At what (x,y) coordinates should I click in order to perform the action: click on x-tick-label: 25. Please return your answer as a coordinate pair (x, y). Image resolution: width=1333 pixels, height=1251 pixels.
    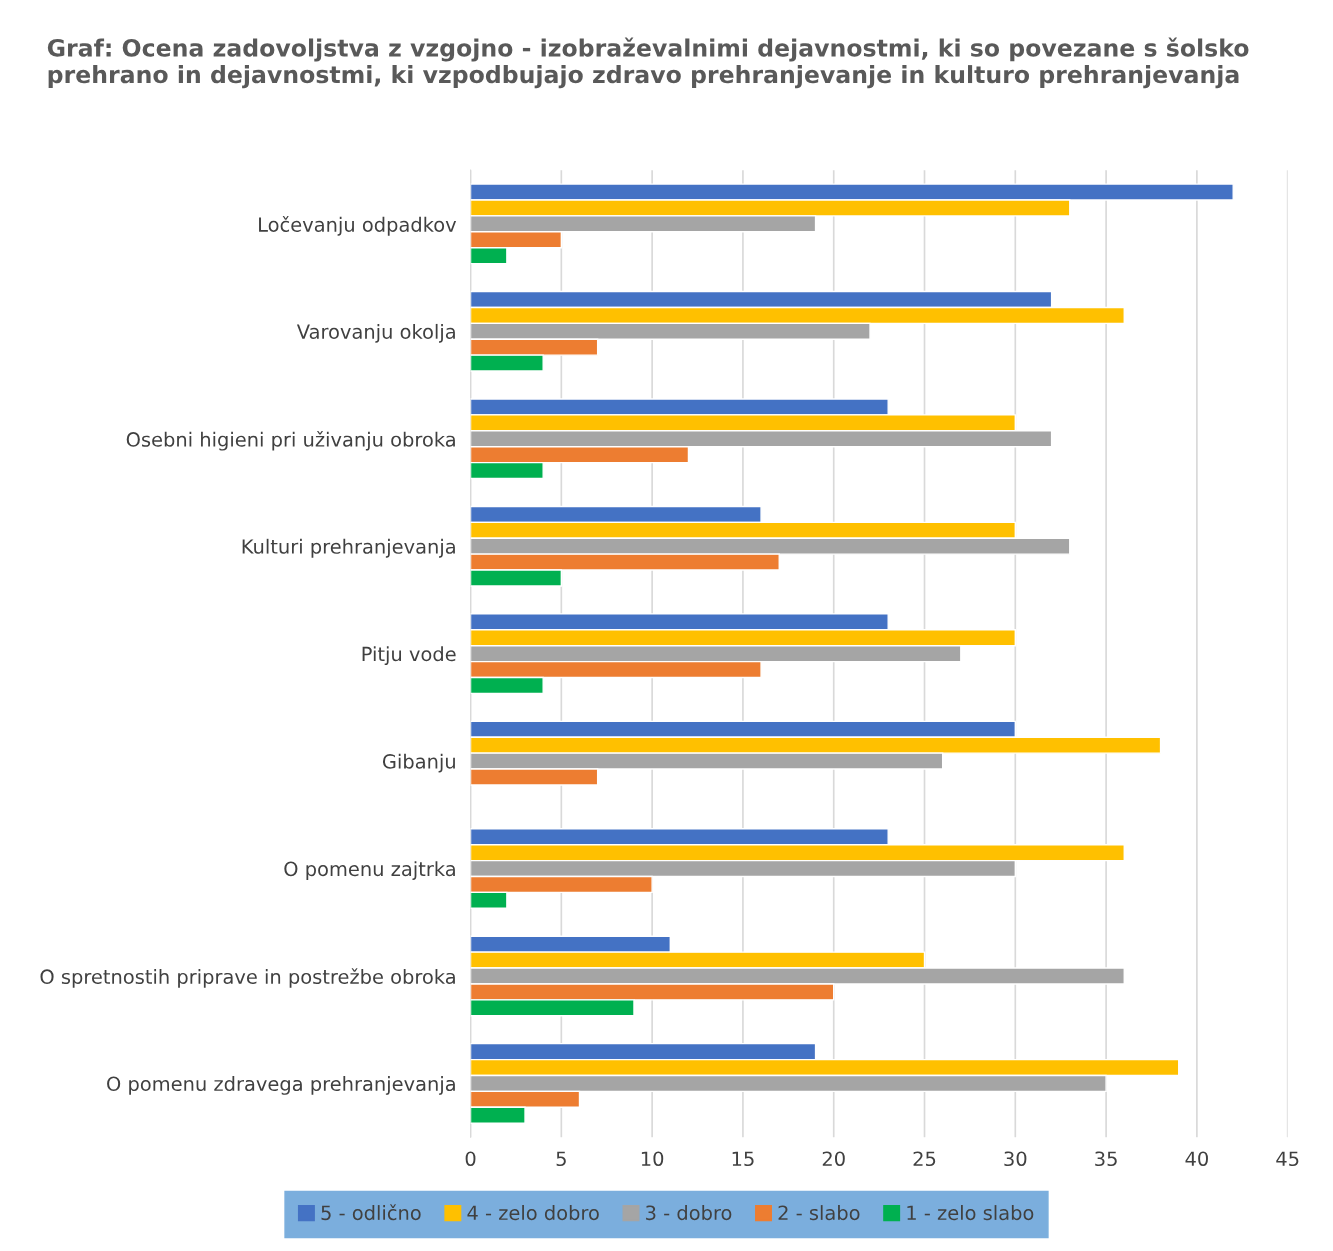
    Looking at the image, I should click on (924, 1159).